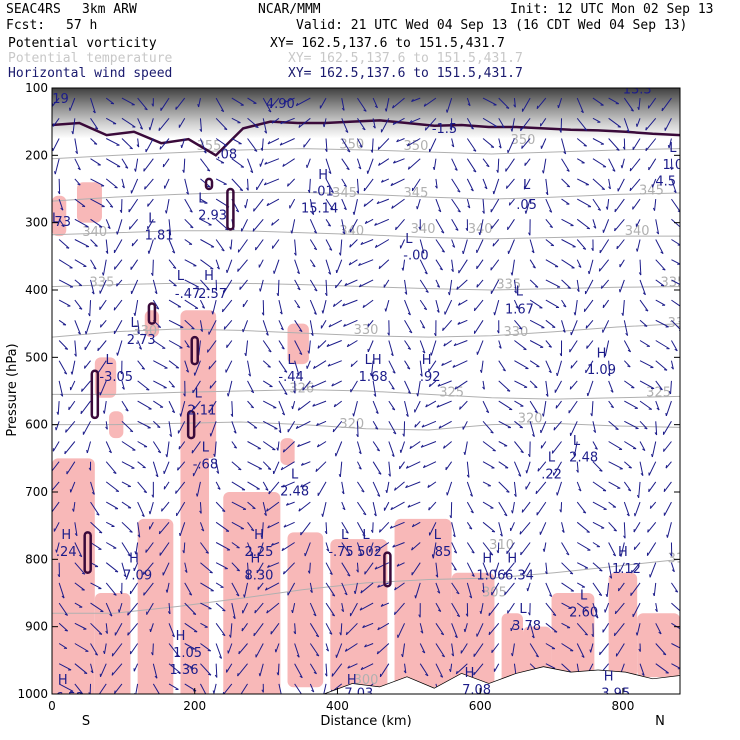 The height and width of the screenshot is (740, 740). Describe the element at coordinates (255, 559) in the screenshot. I see `speed-label-57: H` at that location.